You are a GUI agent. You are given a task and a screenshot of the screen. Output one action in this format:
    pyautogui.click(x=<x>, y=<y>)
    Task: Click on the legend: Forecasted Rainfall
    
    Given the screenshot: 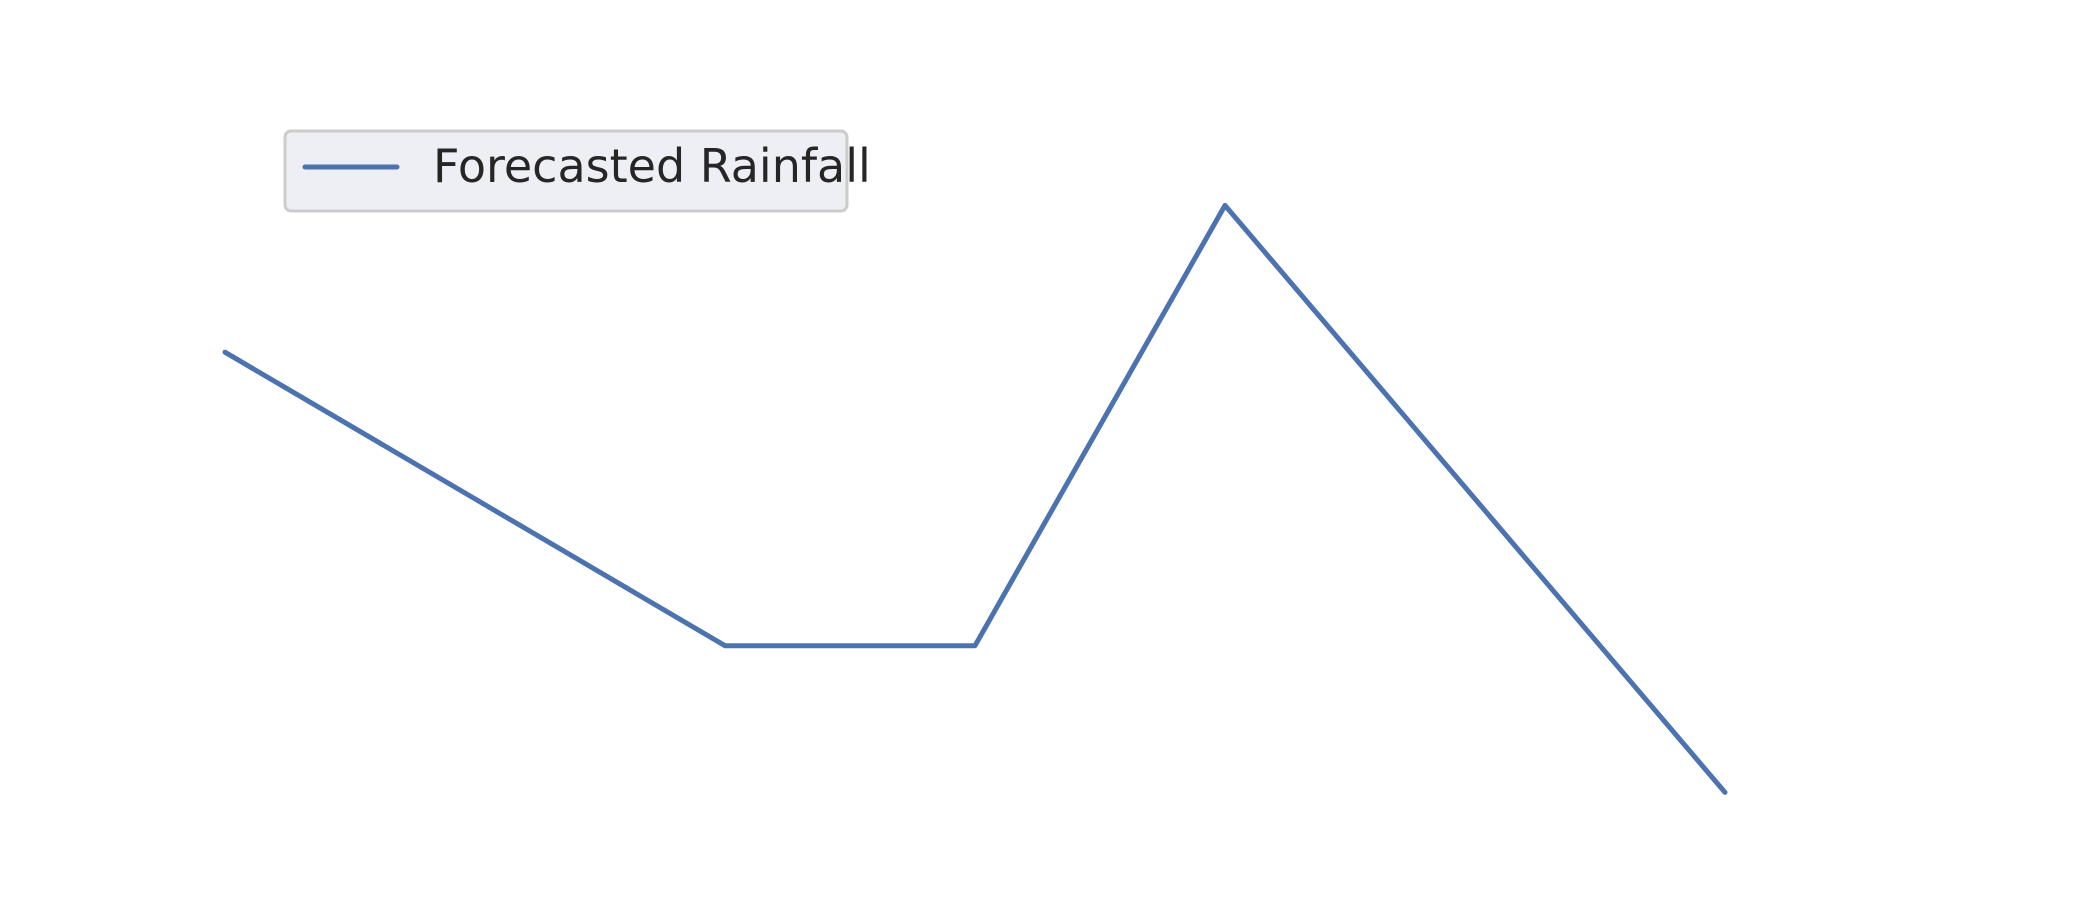 What is the action you would take?
    pyautogui.click(x=577, y=171)
    